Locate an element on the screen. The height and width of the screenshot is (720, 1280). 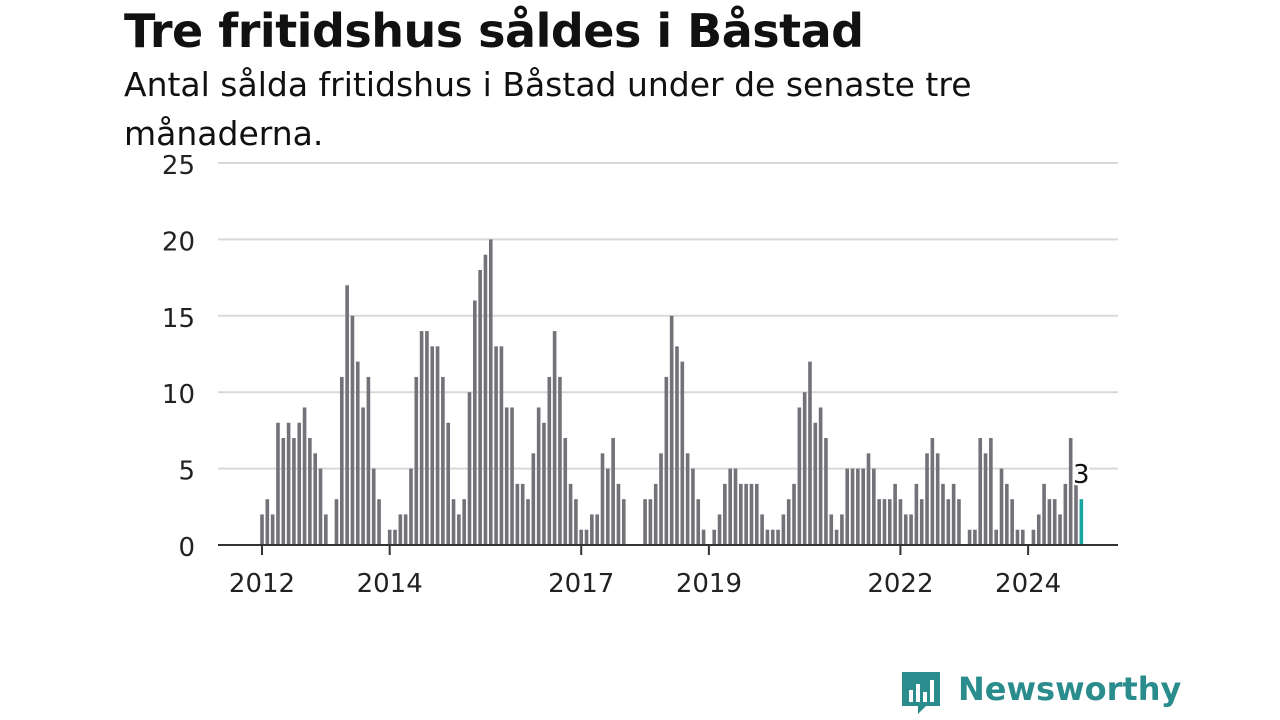
data-labels: 3 is located at coordinates (1082, 475).